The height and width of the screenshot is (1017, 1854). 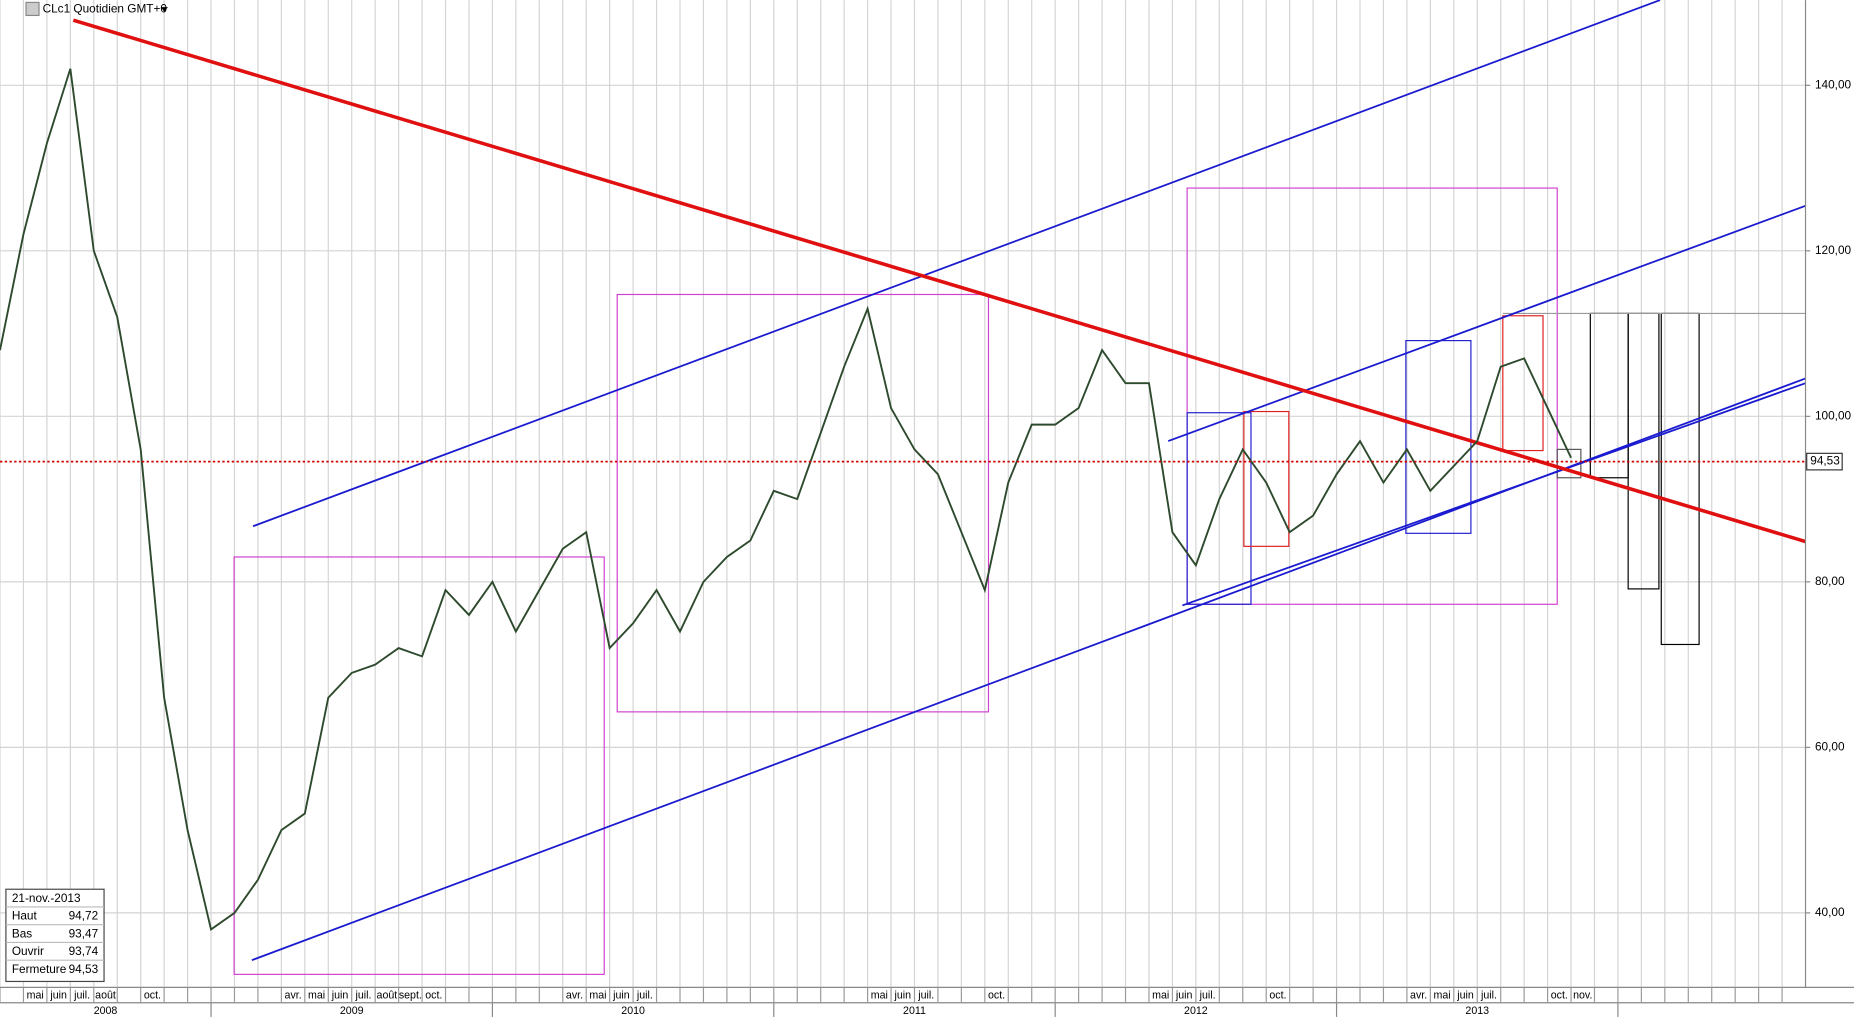 I want to click on info-date: 21-nov.-2013, so click(x=46, y=898).